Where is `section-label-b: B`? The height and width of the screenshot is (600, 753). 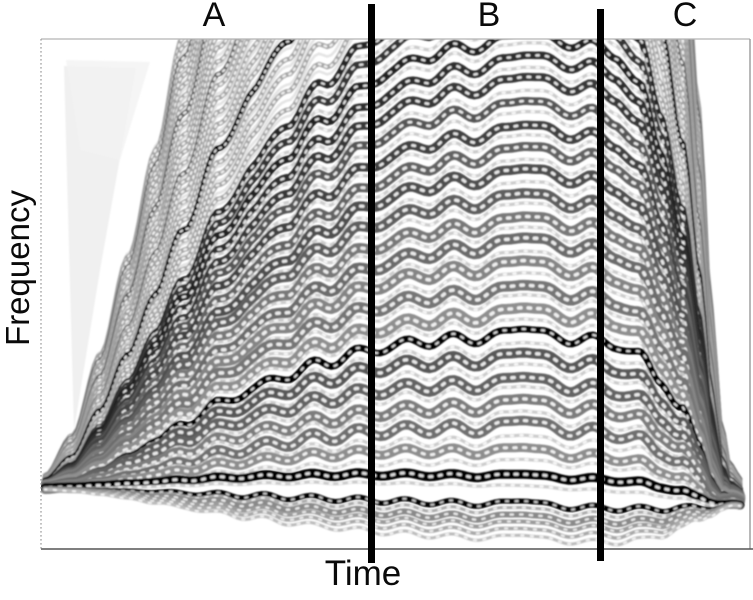
section-label-b: B is located at coordinates (489, 17).